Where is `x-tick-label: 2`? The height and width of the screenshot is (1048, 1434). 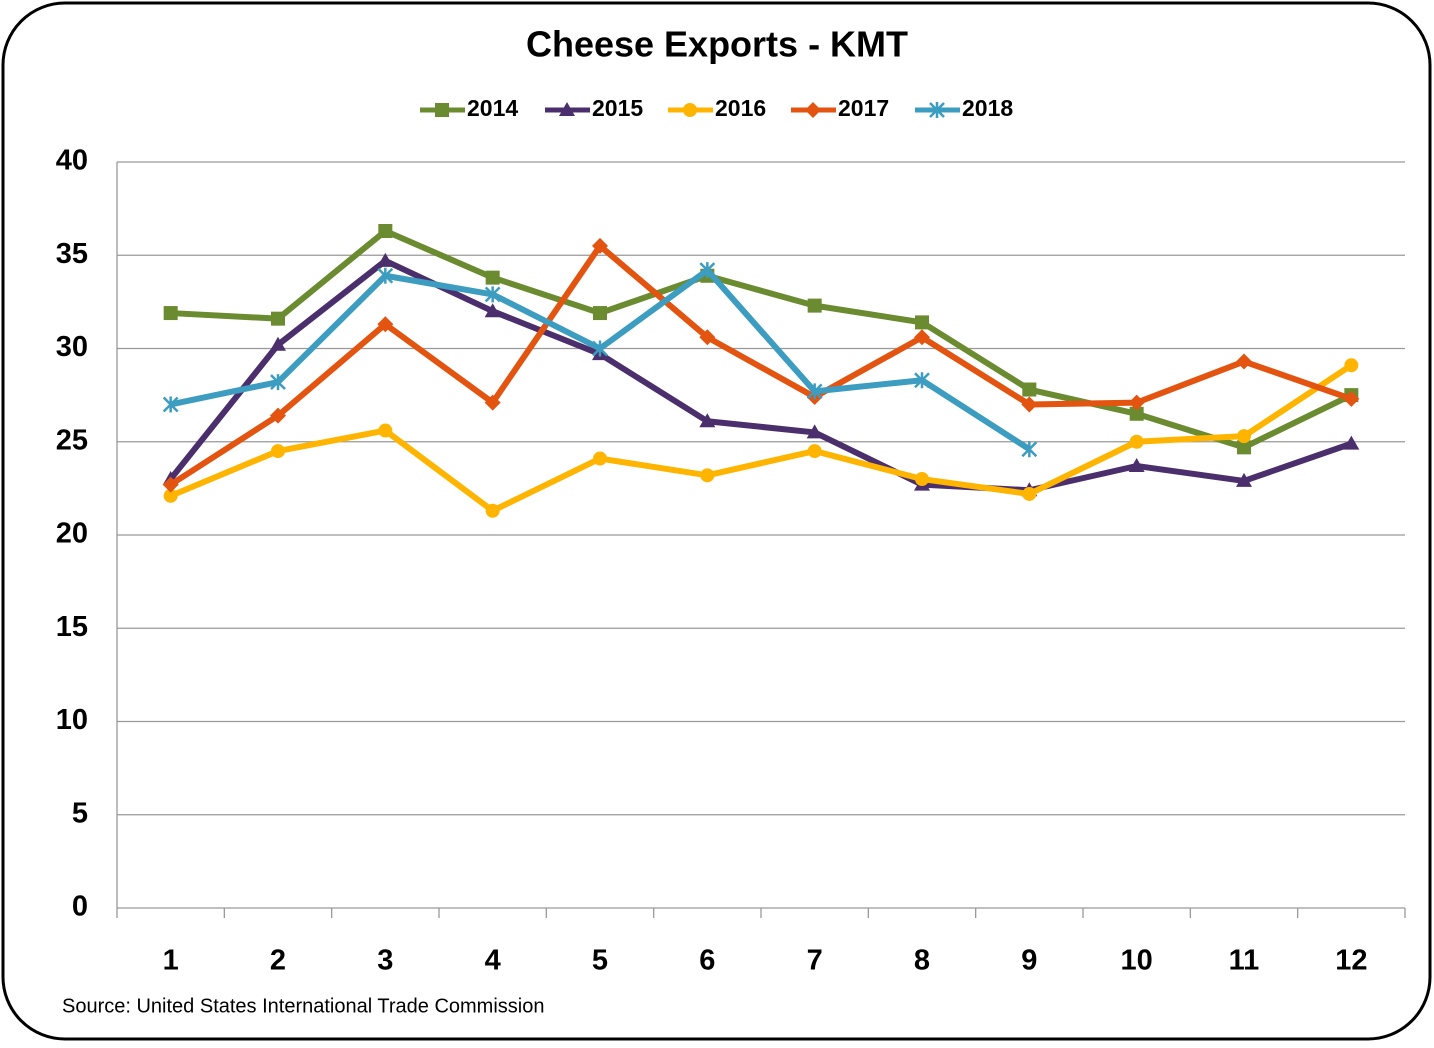 x-tick-label: 2 is located at coordinates (278, 961).